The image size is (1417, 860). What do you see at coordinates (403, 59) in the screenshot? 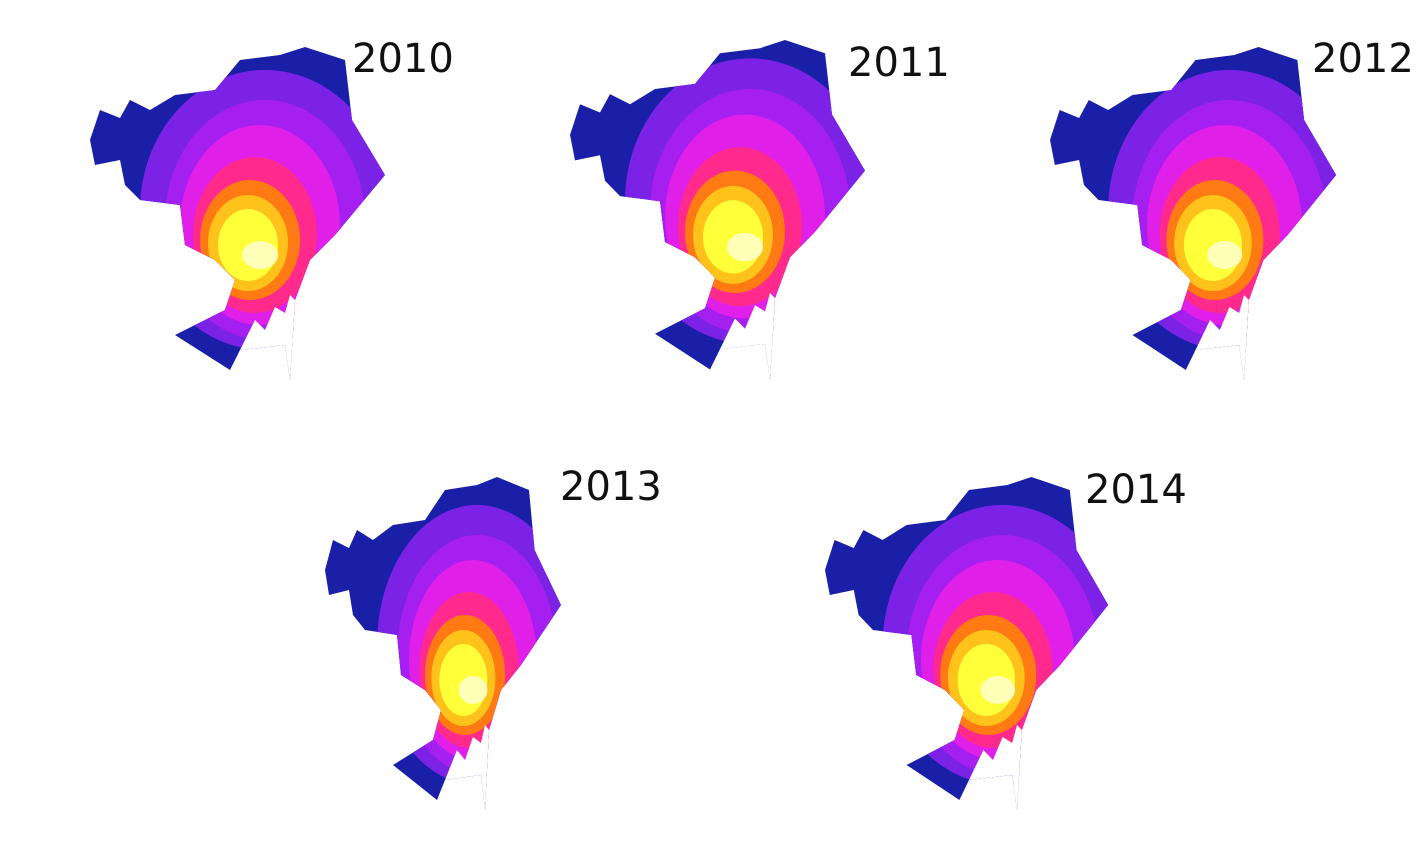
I see `year-label: 2010` at bounding box center [403, 59].